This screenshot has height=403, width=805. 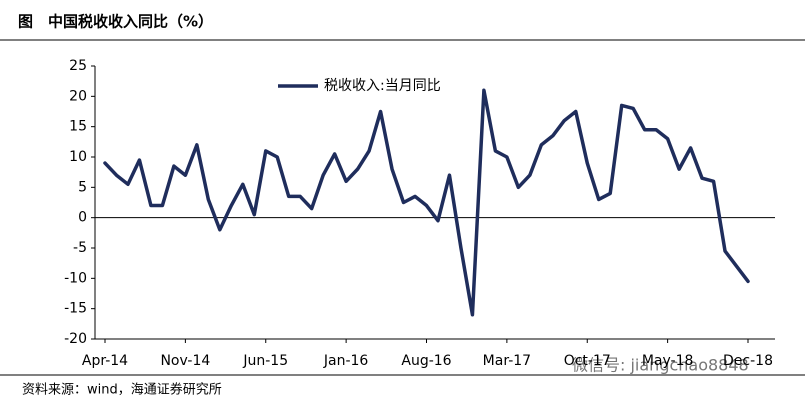 I want to click on y-tick-label: 0, so click(x=82, y=218).